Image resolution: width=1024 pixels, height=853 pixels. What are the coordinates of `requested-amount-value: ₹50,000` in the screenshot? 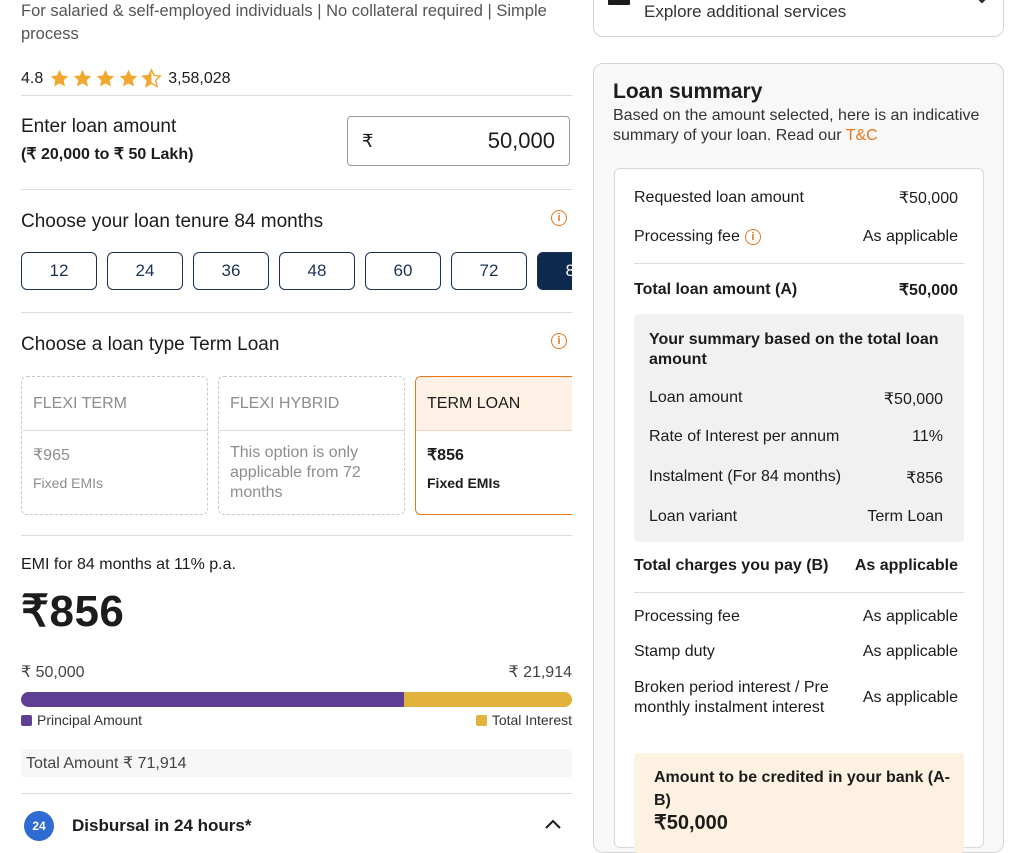 It's located at (928, 198).